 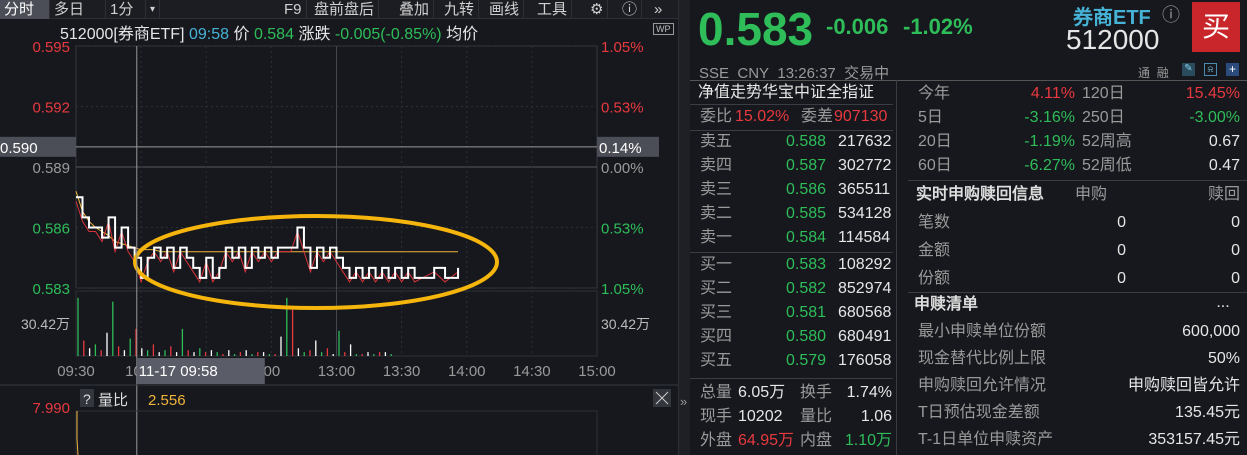 I want to click on nav-trend-link: 净值走势华宝中证全指证, so click(x=786, y=92).